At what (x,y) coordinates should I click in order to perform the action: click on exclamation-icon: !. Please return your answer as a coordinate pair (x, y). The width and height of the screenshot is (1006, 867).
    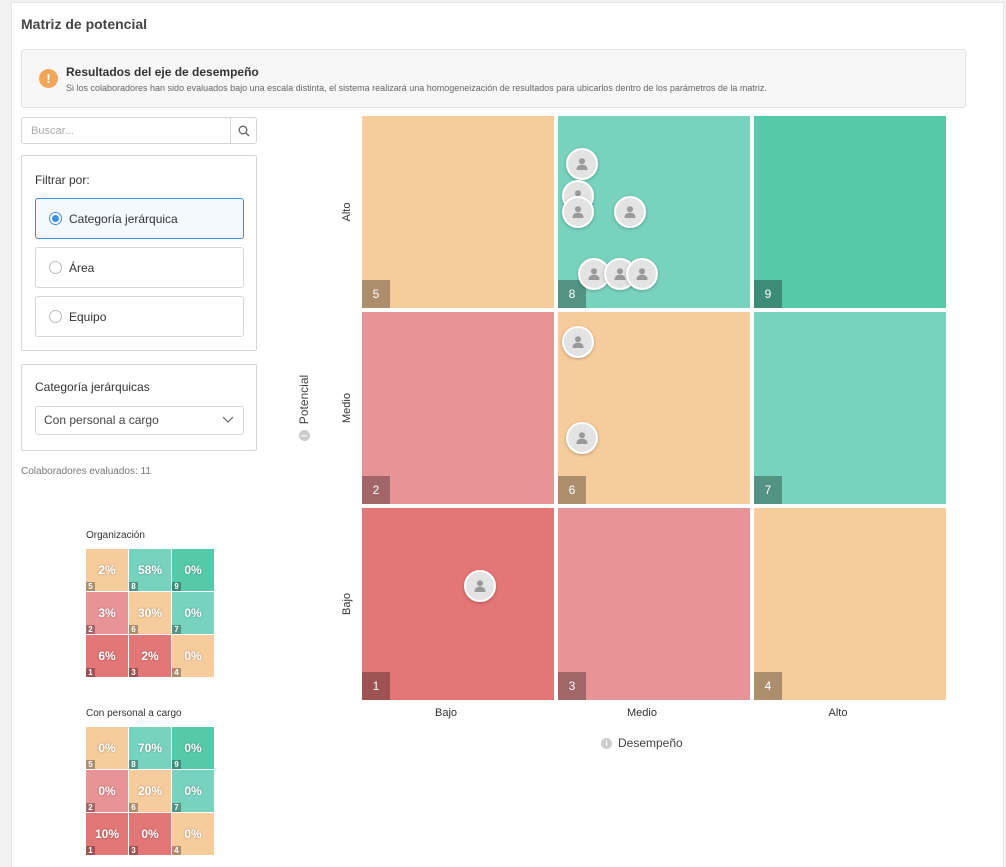
    Looking at the image, I should click on (48, 78).